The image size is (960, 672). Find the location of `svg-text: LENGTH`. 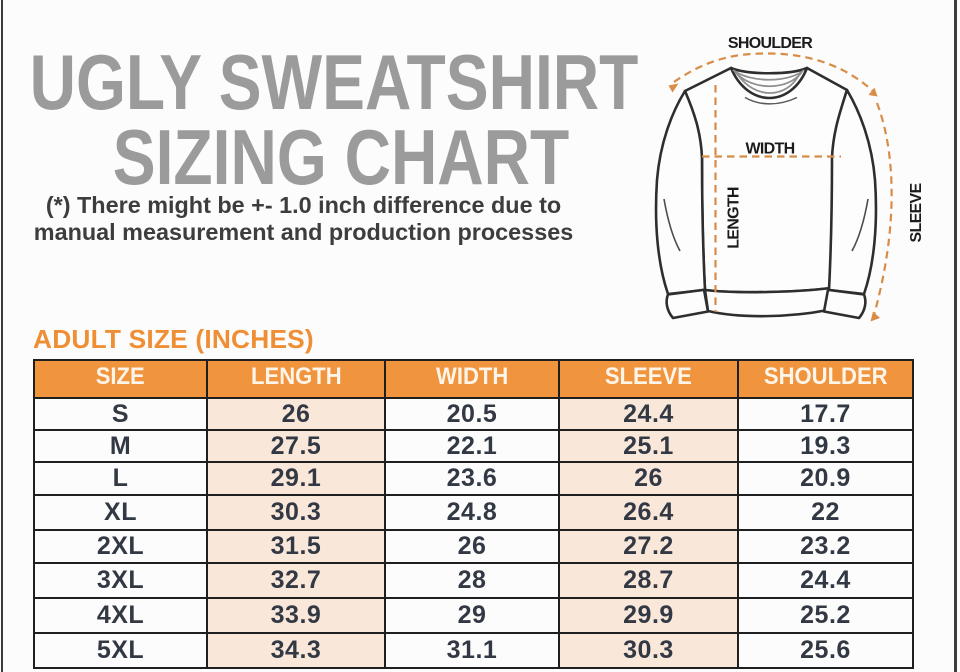

svg-text: LENGTH is located at coordinates (734, 218).